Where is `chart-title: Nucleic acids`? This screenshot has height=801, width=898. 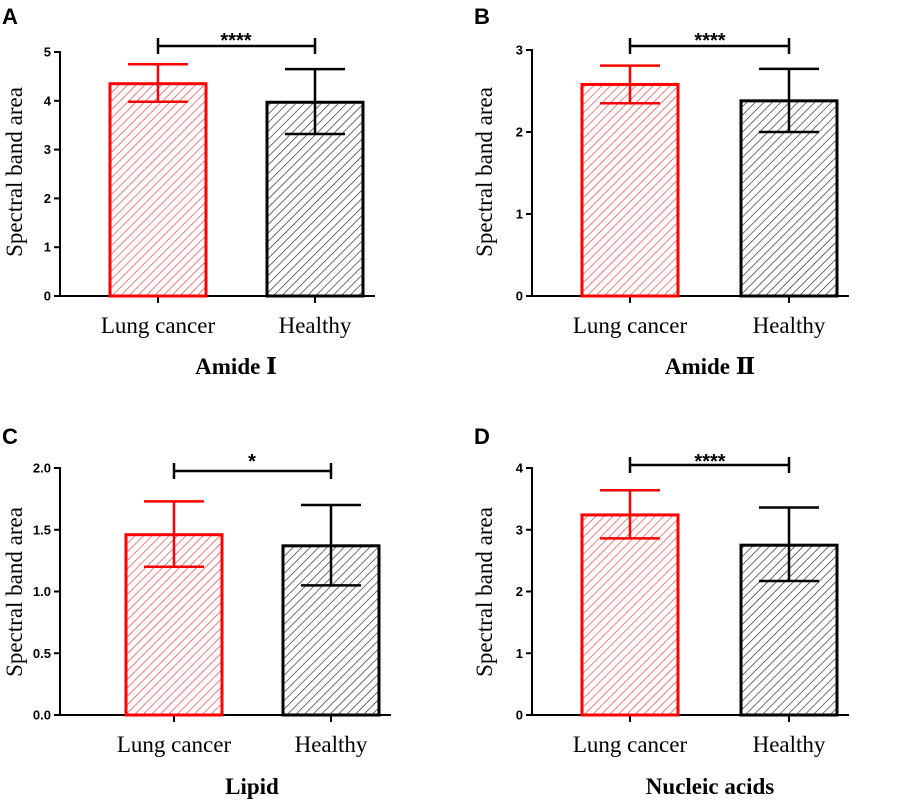 chart-title: Nucleic acids is located at coordinates (710, 786).